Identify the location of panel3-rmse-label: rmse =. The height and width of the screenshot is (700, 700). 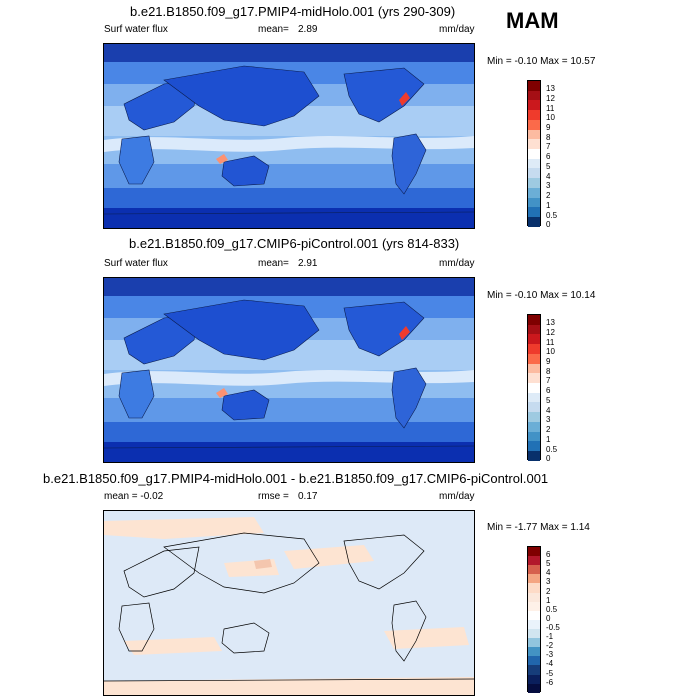
(273, 496).